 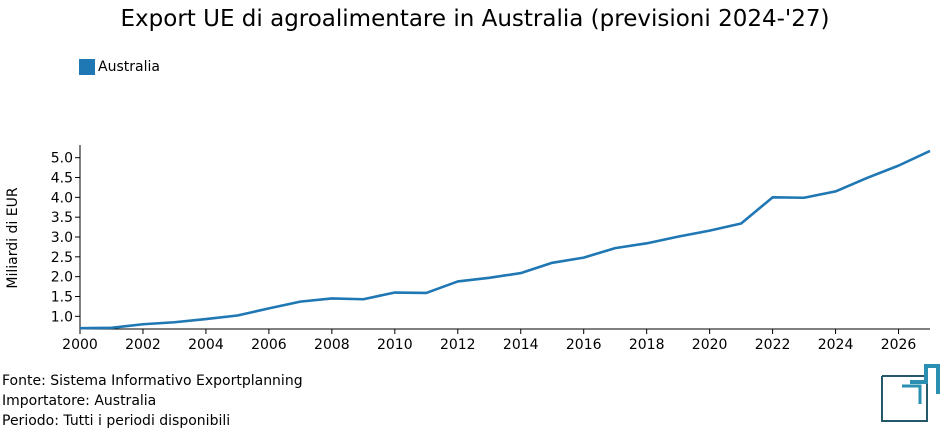 I want to click on y-tick-label: 3.5, so click(x=62, y=218).